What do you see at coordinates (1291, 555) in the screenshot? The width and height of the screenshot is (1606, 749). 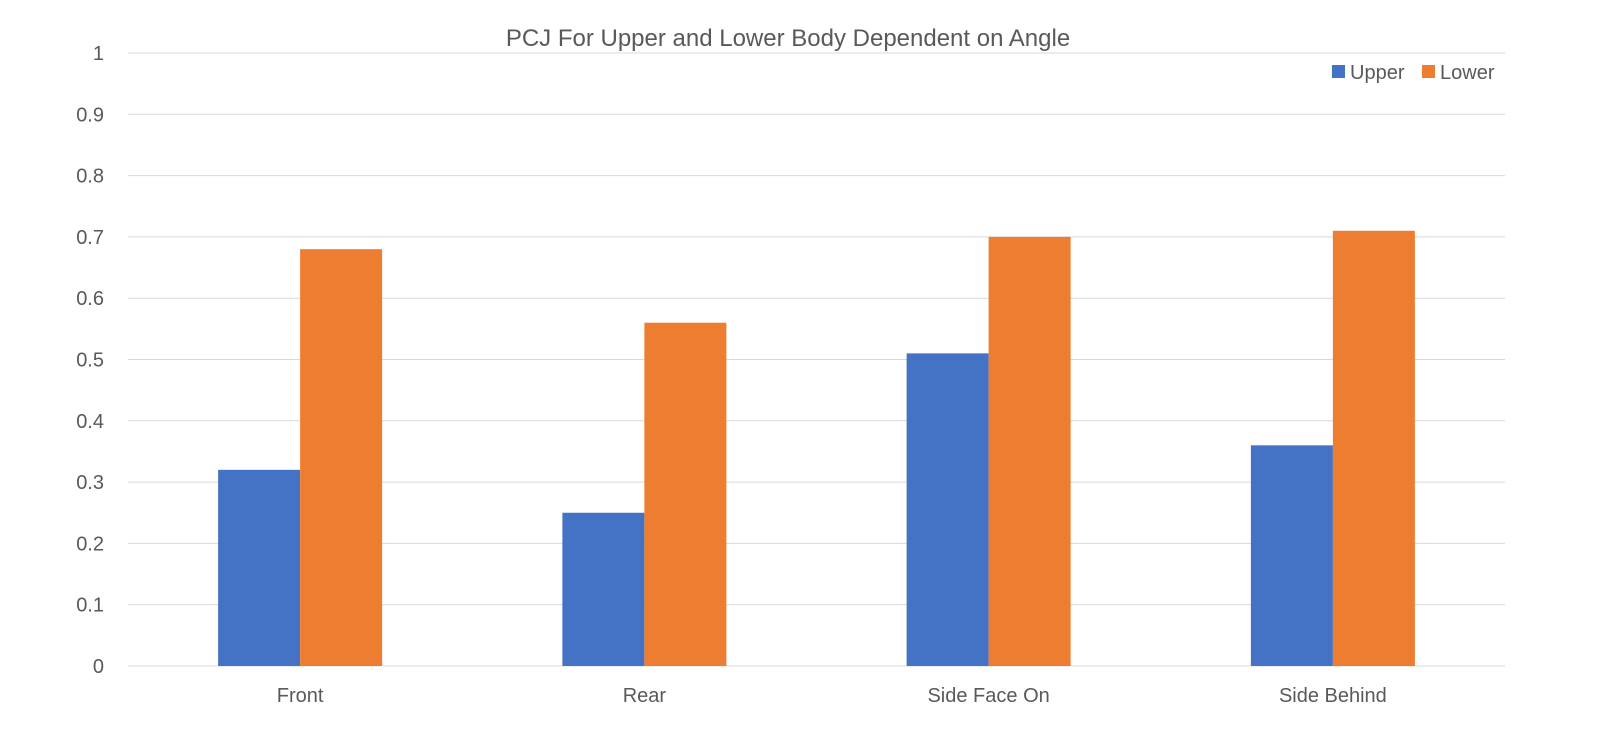 I see `bar-upper-side-behind` at bounding box center [1291, 555].